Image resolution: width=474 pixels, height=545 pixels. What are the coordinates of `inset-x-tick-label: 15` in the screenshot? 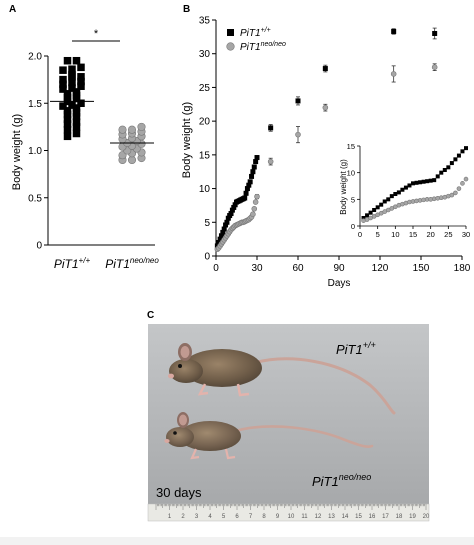 It's located at (413, 234).